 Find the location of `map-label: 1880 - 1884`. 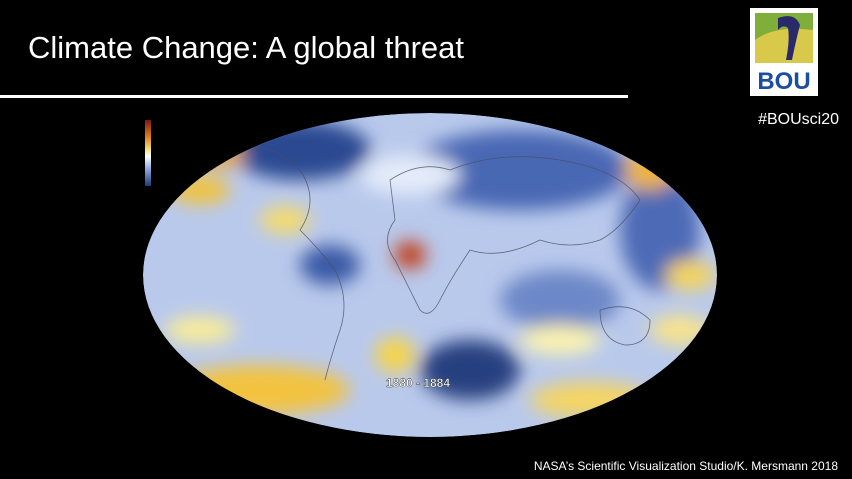

map-label: 1880 - 1884 is located at coordinates (418, 383).